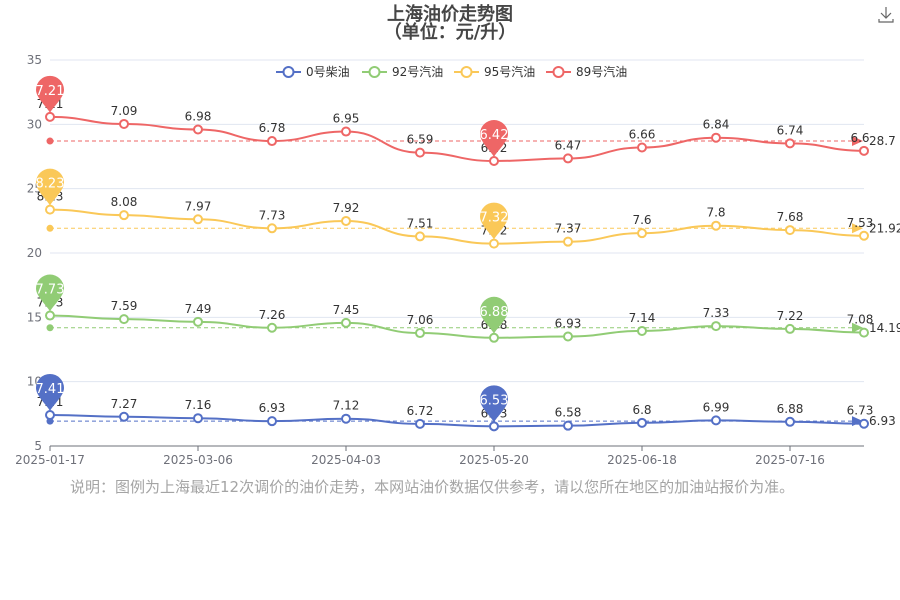  Describe the element at coordinates (450, 32) in the screenshot. I see `chart-subtitle: （单位：元/升）` at that location.